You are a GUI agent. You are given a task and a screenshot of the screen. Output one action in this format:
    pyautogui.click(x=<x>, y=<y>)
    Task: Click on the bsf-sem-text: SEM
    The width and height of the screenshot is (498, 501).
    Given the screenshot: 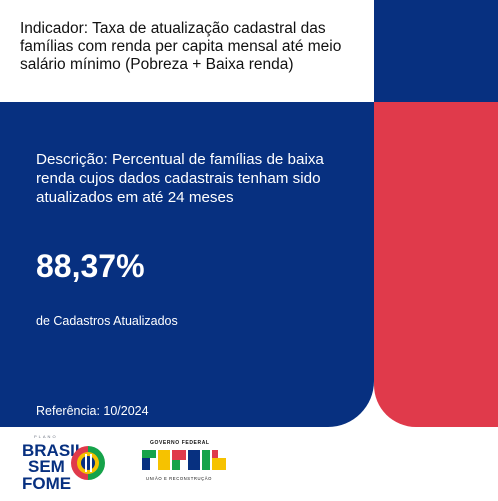 What is the action you would take?
    pyautogui.click(x=46, y=466)
    